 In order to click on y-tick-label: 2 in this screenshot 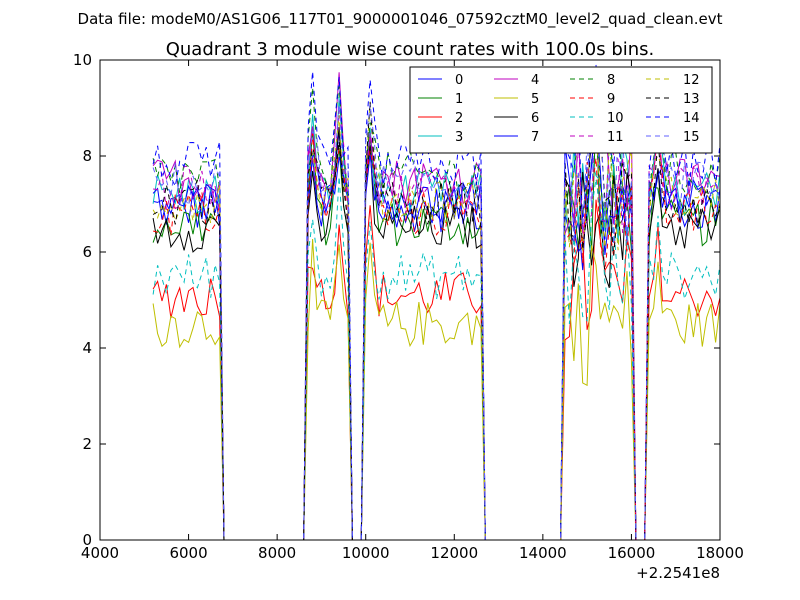, I will do `click(87, 444)`.